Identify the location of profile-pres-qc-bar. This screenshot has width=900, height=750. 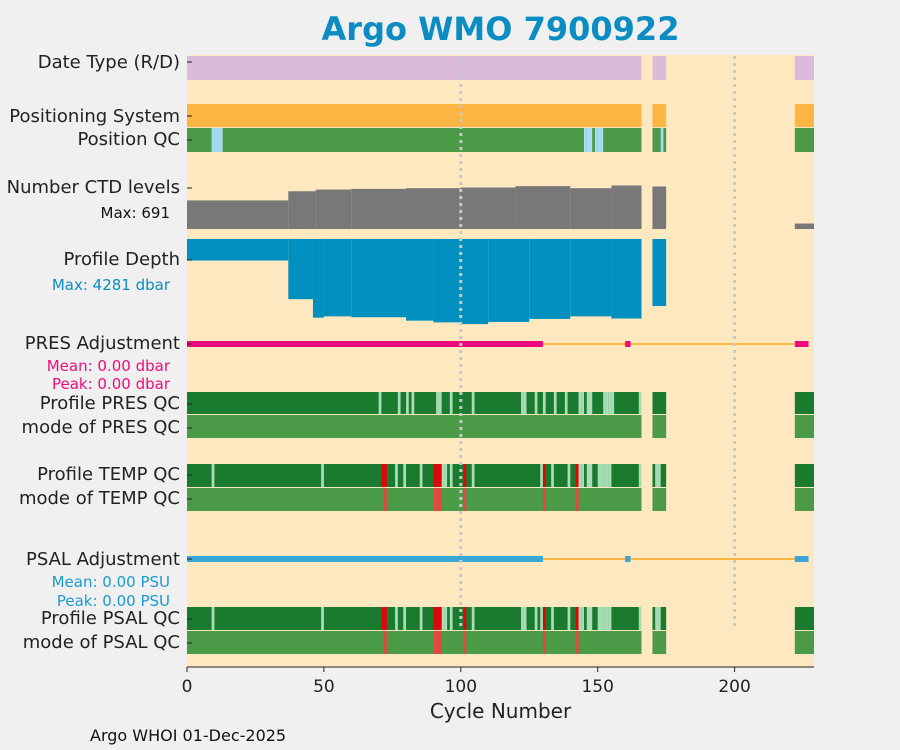
(414, 403).